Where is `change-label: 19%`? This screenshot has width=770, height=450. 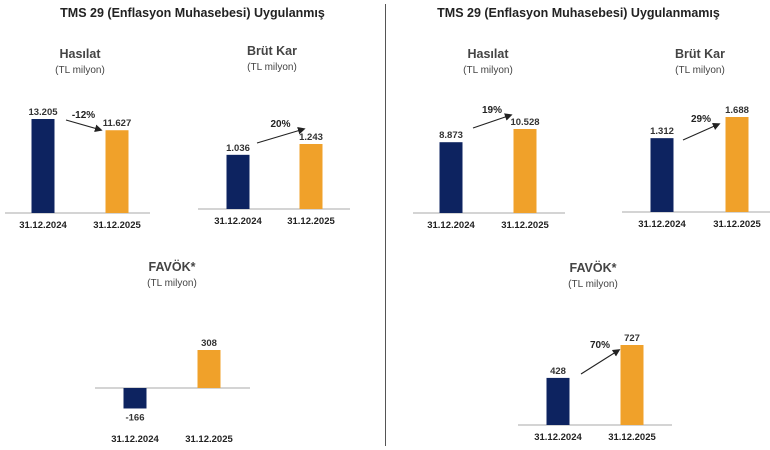
change-label: 19% is located at coordinates (492, 110).